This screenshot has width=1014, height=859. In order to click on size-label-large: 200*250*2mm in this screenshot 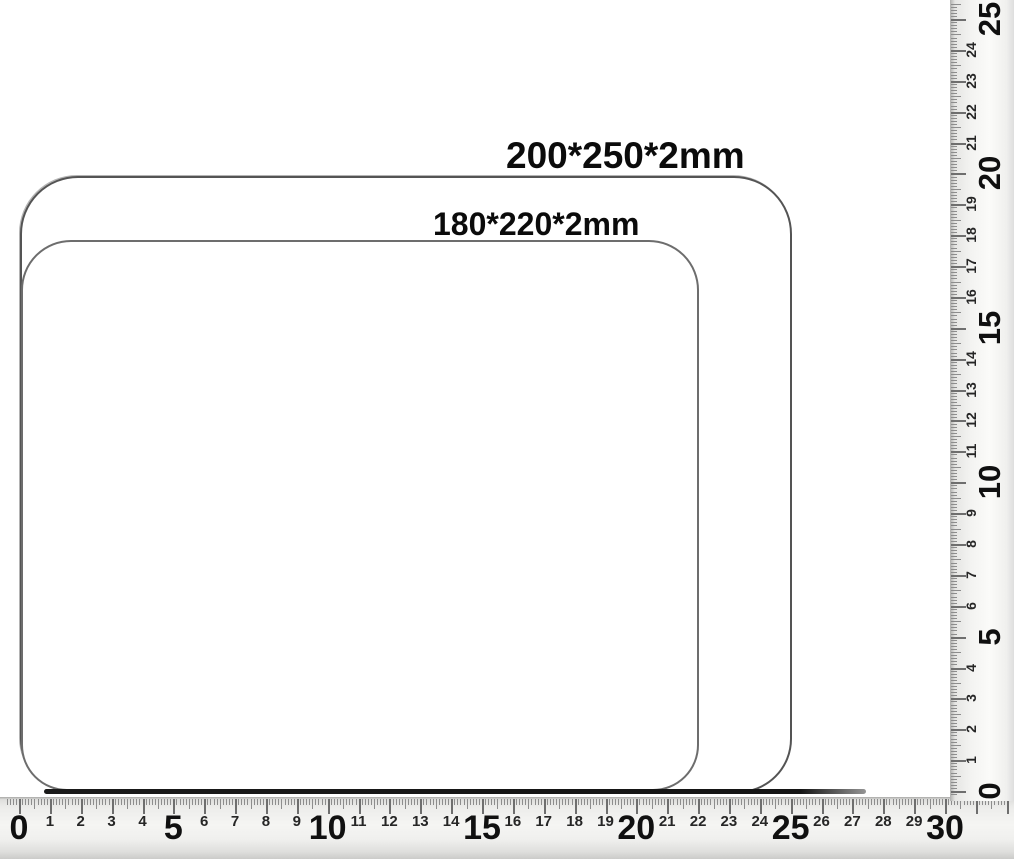, I will do `click(625, 155)`.